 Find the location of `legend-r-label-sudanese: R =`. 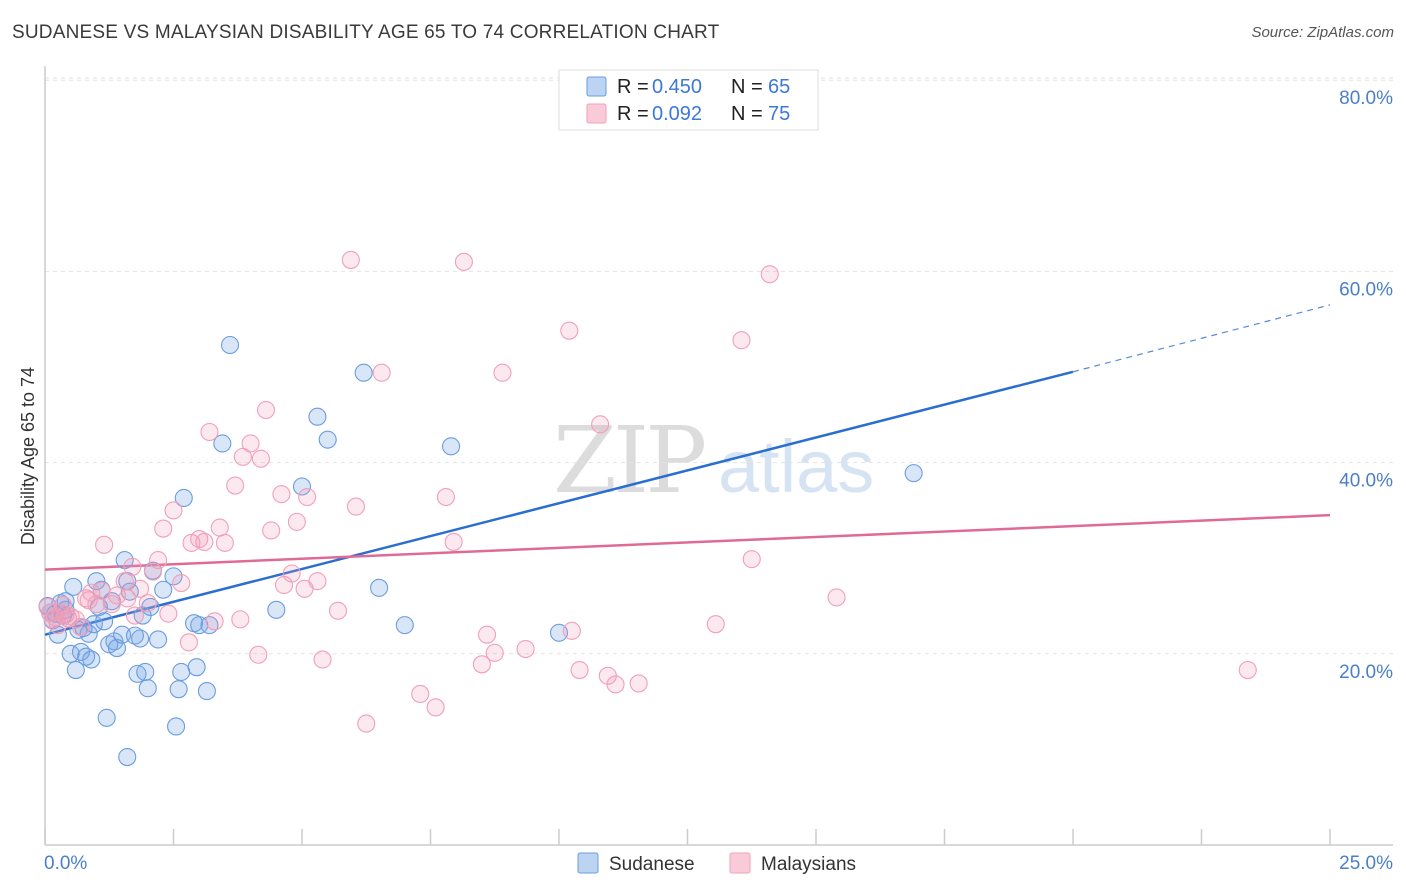

legend-r-label-sudanese: R = is located at coordinates (633, 87).